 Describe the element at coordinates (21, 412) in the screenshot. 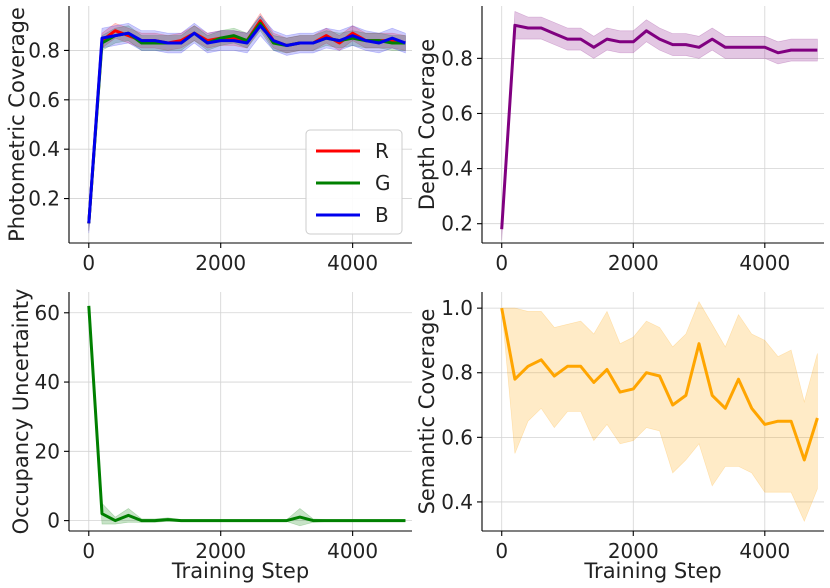

I see `y-axis-label: Occupancy Uncertainty` at that location.